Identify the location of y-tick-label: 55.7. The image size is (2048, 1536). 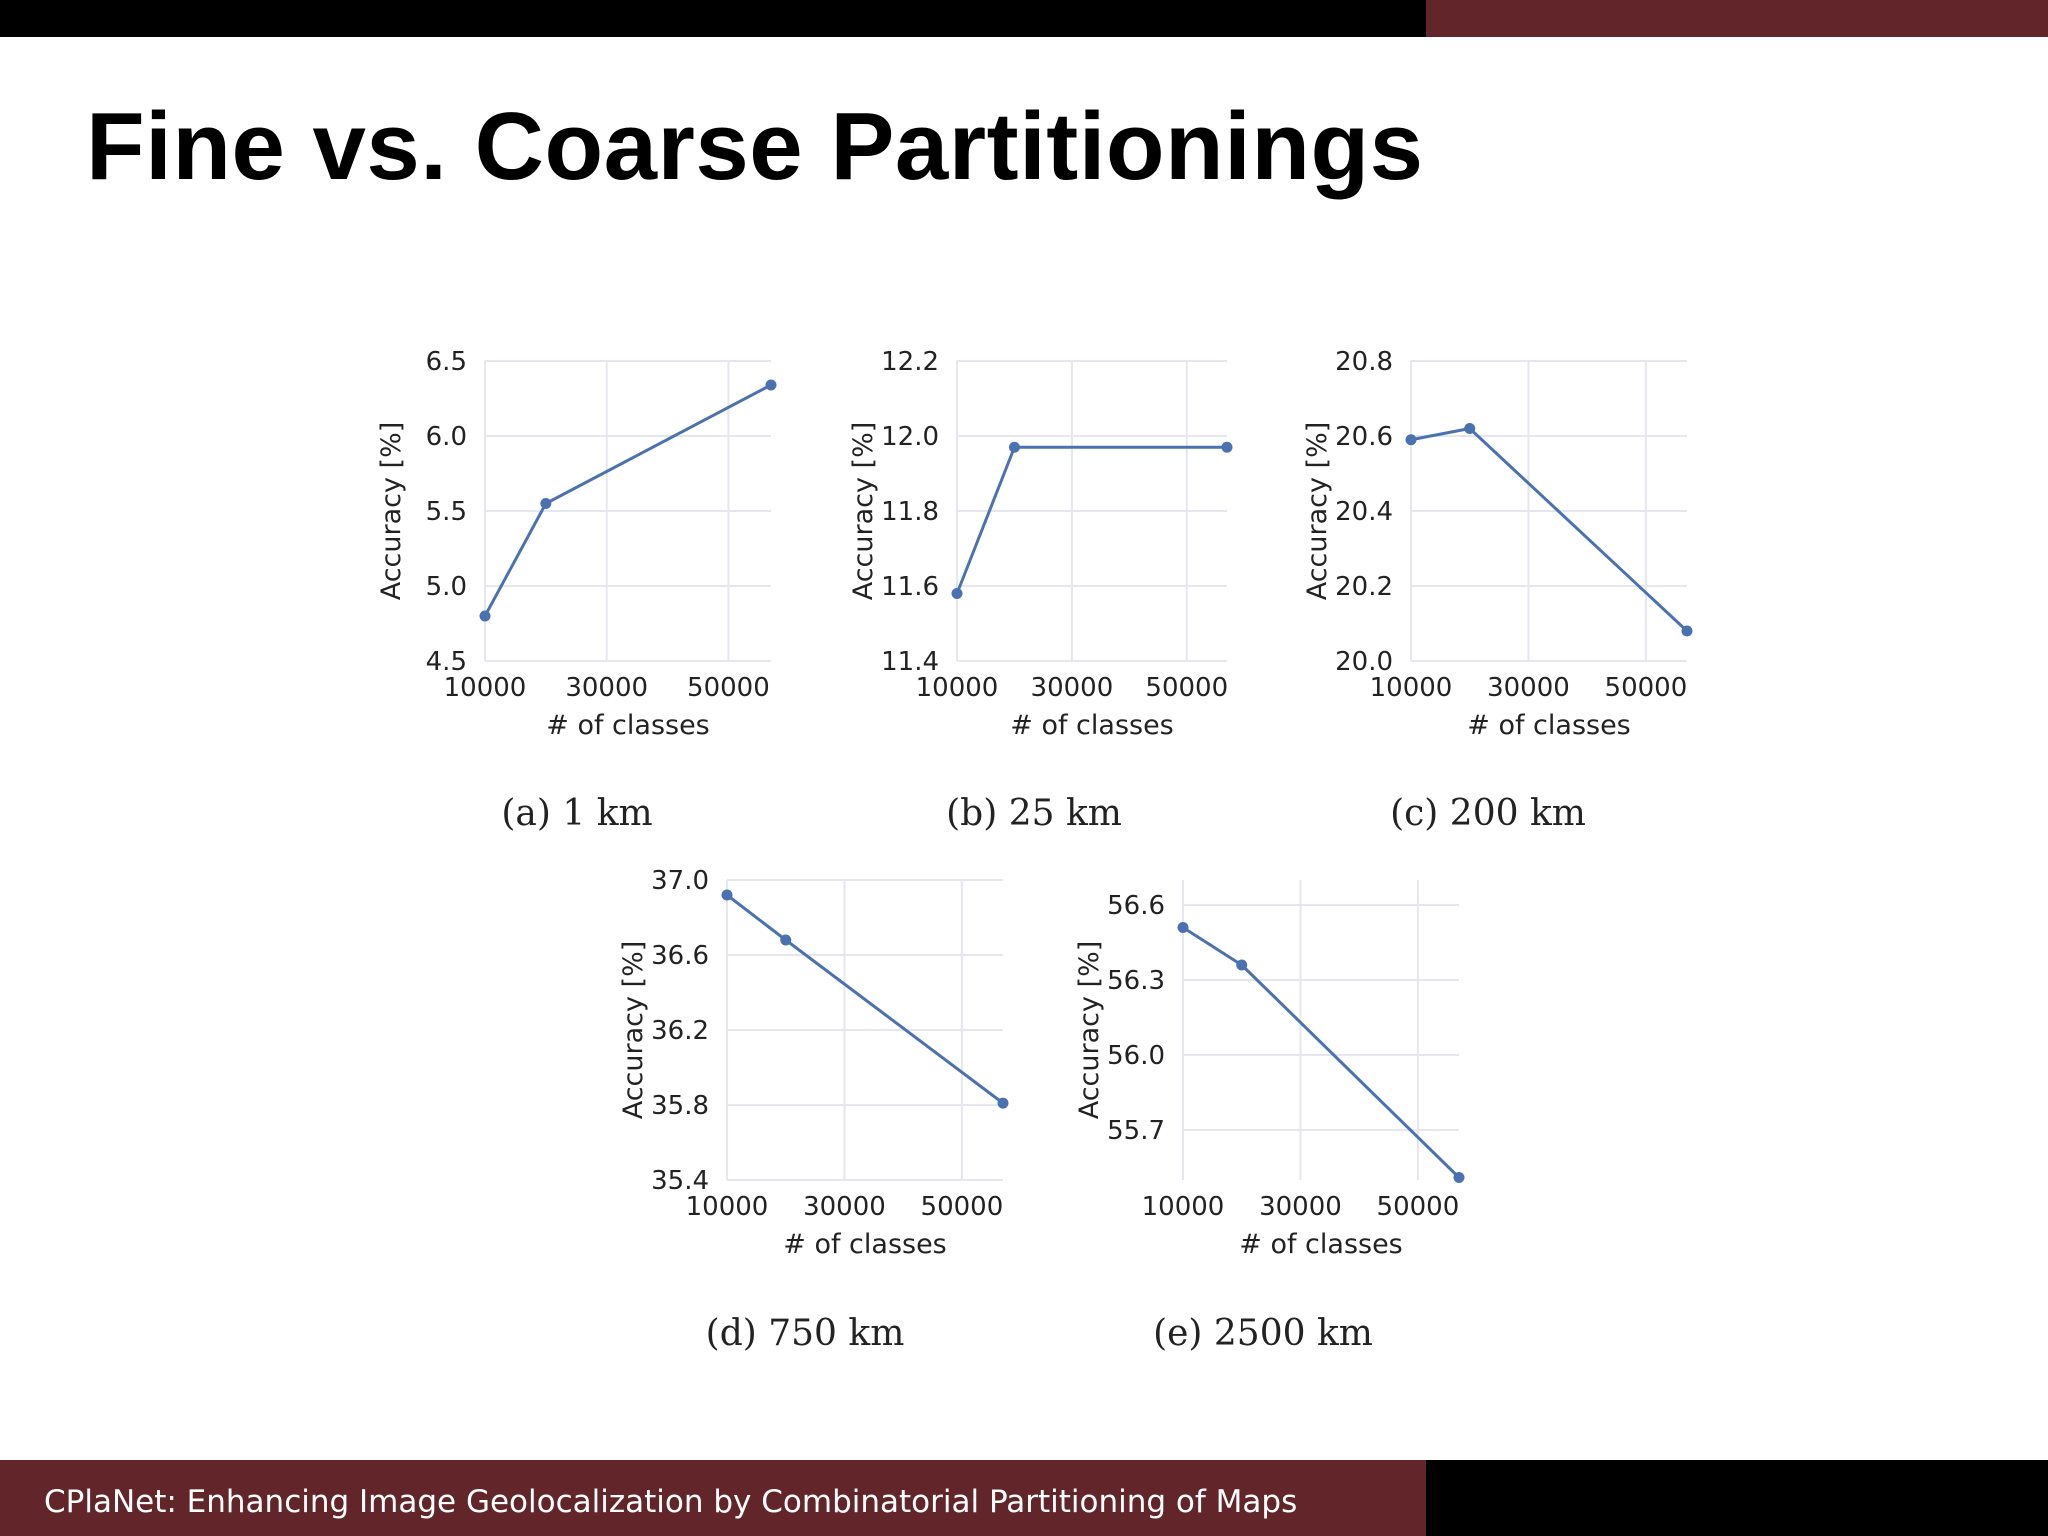
(1136, 1131).